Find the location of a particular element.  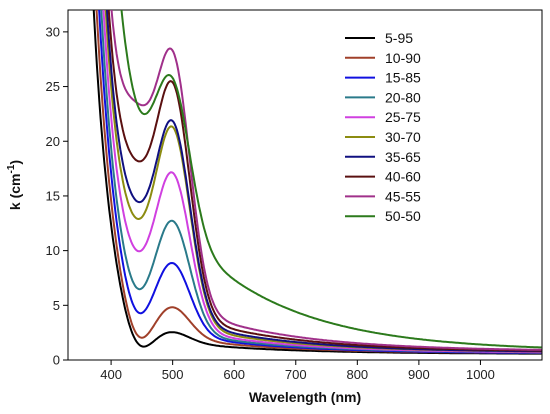

legend-label-45-55: 45-55 is located at coordinates (403, 196).